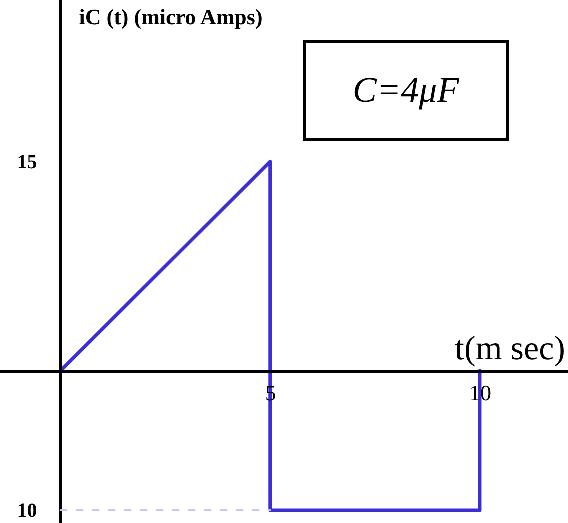 The image size is (568, 523). What do you see at coordinates (406, 90) in the screenshot?
I see `annotation: C=4μF` at bounding box center [406, 90].